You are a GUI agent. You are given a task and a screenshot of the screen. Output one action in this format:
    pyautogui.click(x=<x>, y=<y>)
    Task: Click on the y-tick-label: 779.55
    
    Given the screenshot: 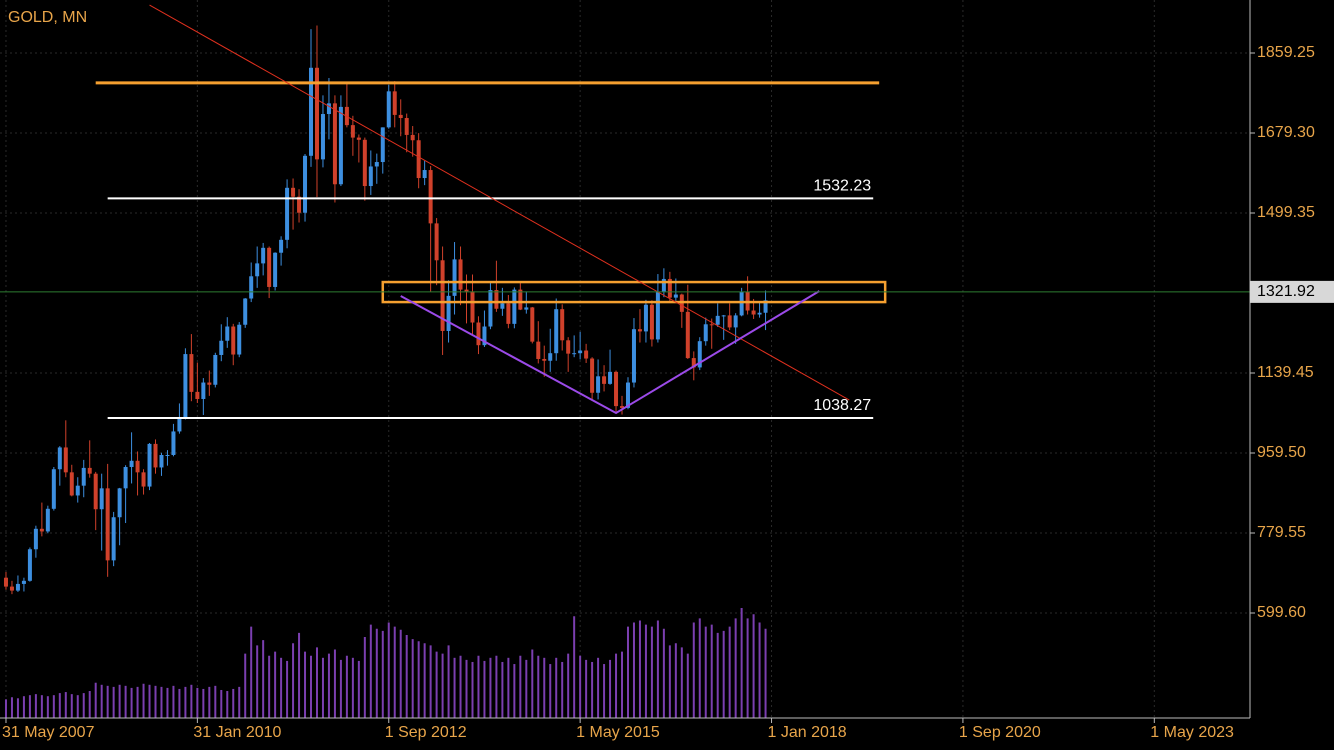 What is the action you would take?
    pyautogui.click(x=1281, y=532)
    